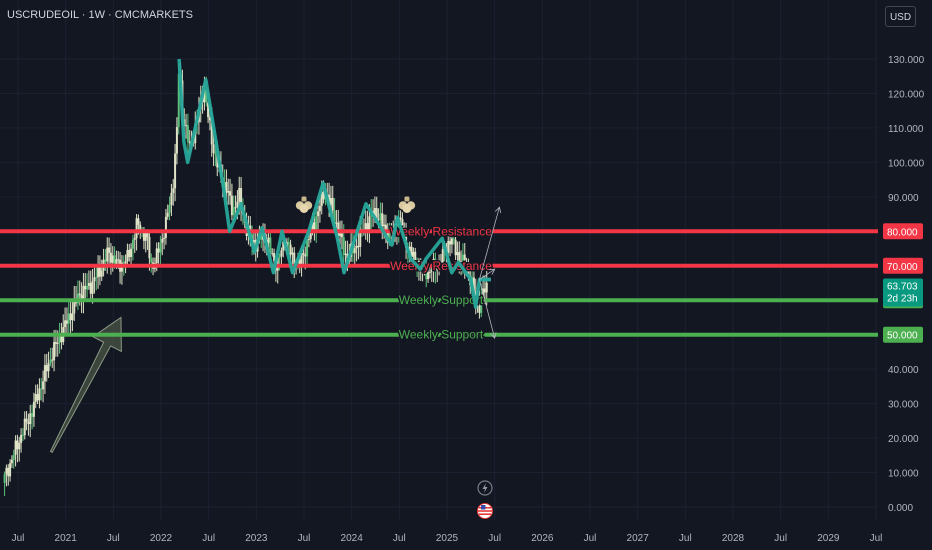 The height and width of the screenshot is (550, 932). Describe the element at coordinates (304, 208) in the screenshot. I see `marker-center` at that location.